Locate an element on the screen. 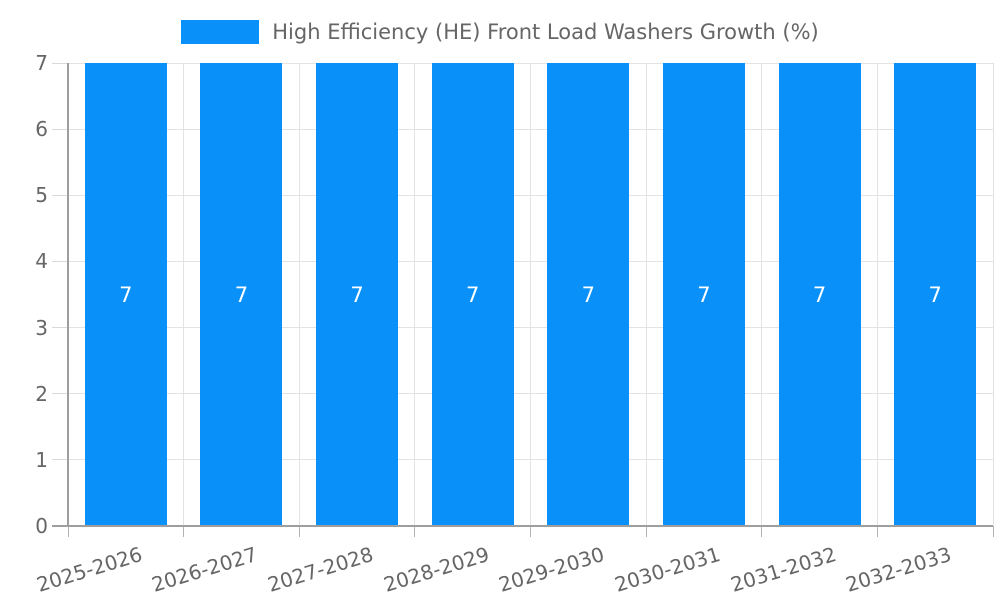  y-axis-line is located at coordinates (68, 295).